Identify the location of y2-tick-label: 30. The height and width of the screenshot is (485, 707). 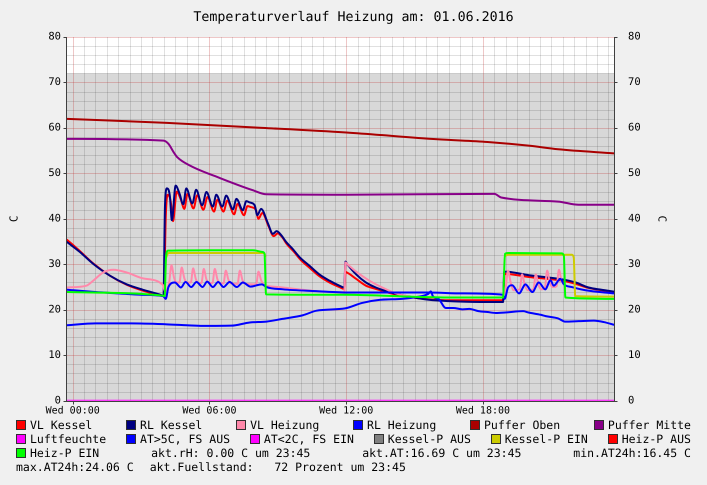
(634, 264).